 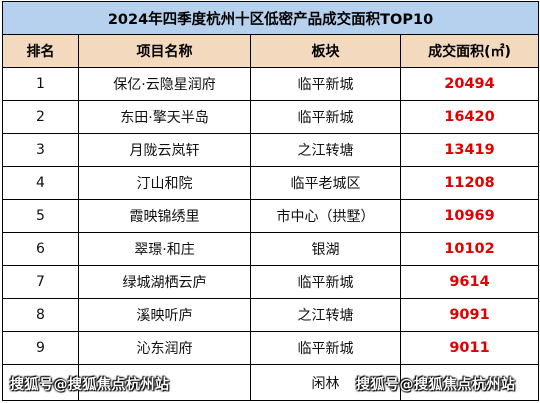 I want to click on project-cell: 沁东润府, so click(x=164, y=348).